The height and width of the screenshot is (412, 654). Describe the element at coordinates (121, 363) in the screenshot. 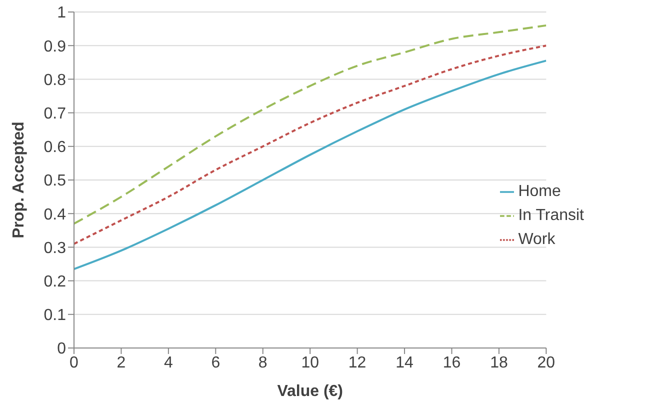

I see `x-tick-label: 2` at that location.